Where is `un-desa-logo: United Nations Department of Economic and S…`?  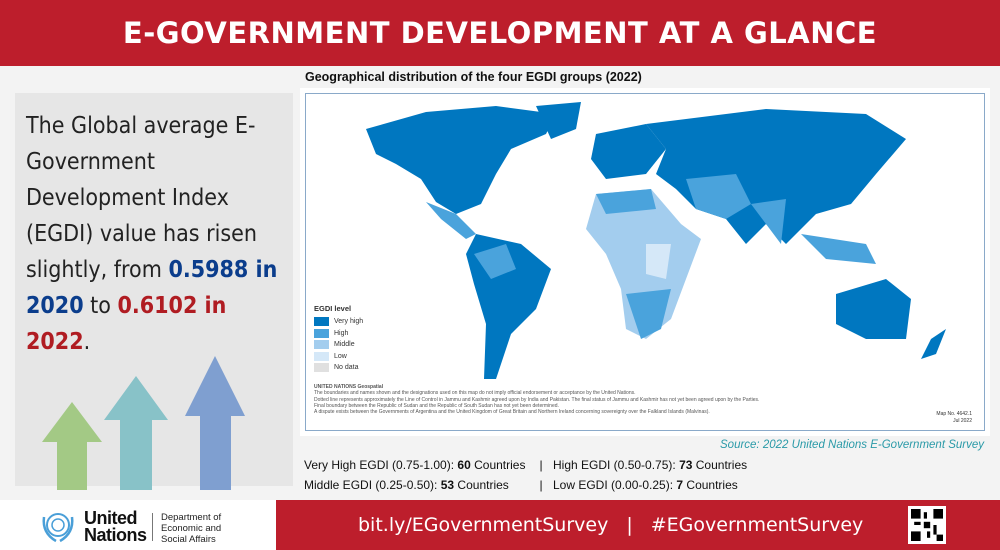
un-desa-logo: United Nations Department of Economic and S… is located at coordinates (138, 525).